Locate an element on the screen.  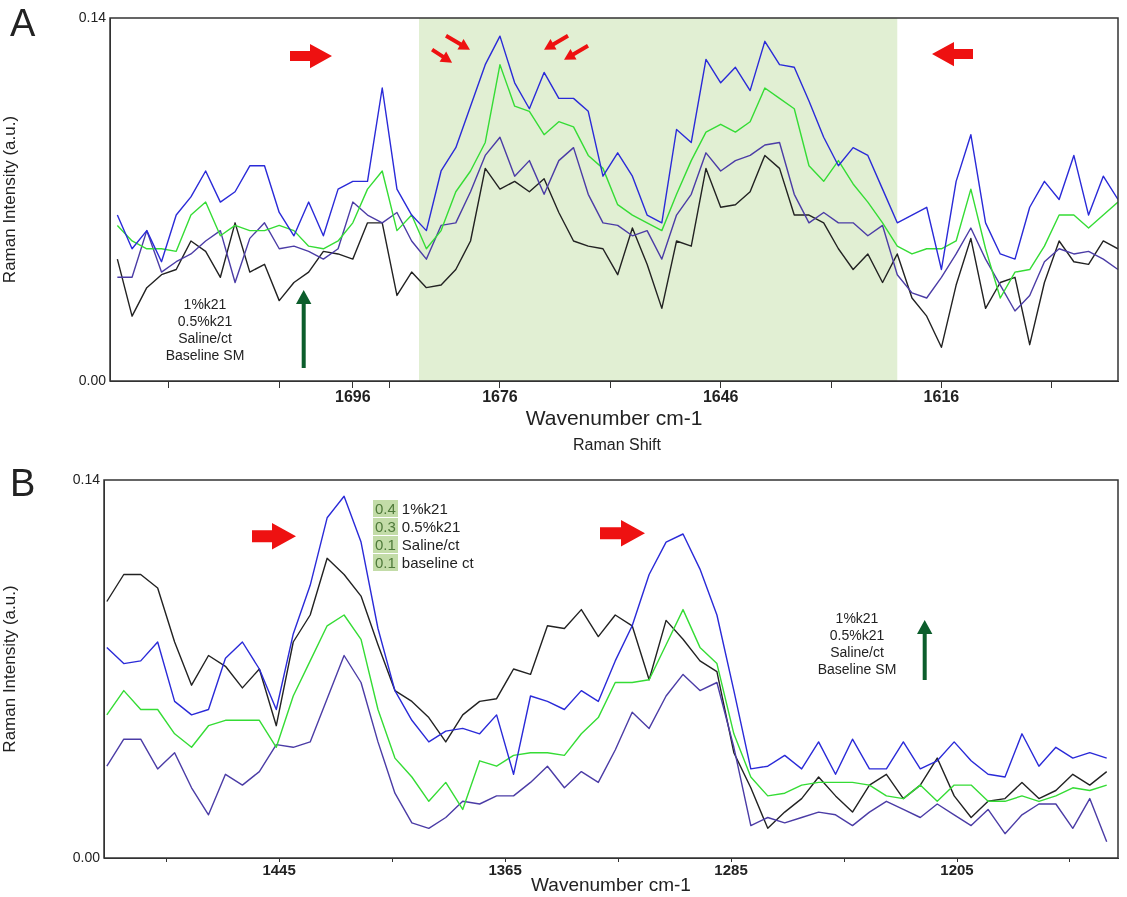
x-tick-label: 1646 is located at coordinates (720, 397).